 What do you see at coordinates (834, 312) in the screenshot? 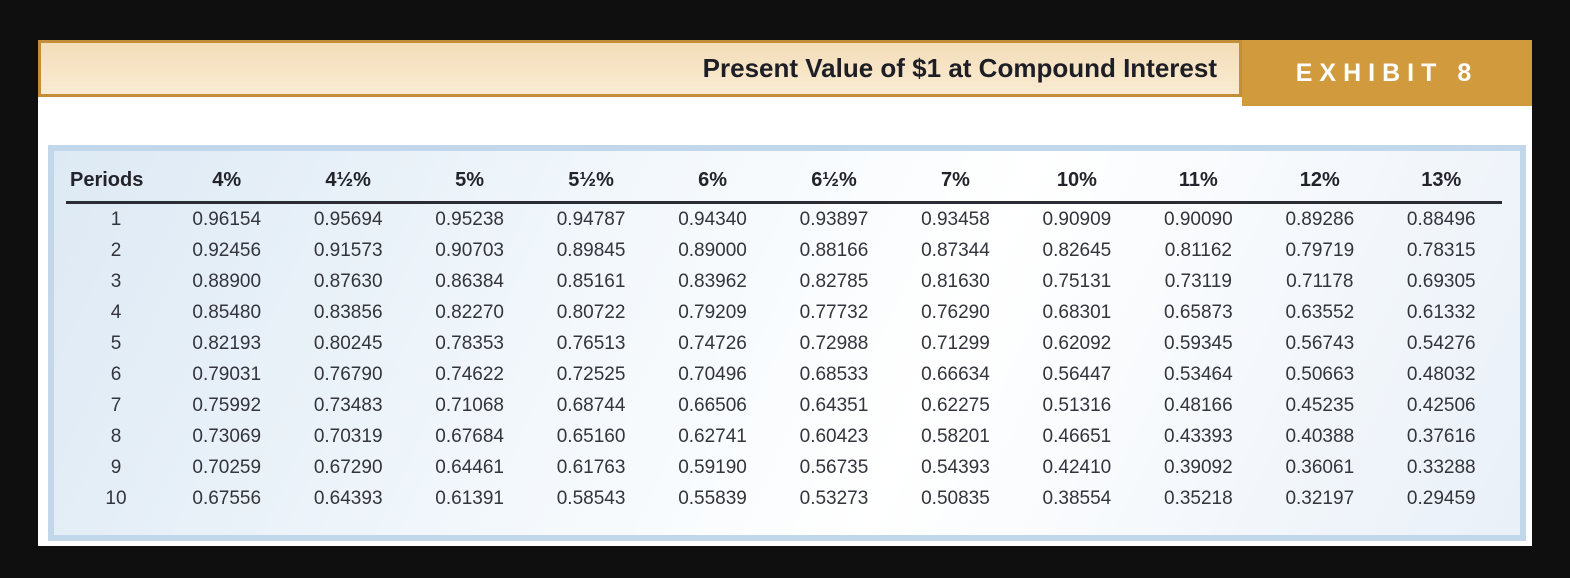
I see `value-cell: 0.77732` at bounding box center [834, 312].